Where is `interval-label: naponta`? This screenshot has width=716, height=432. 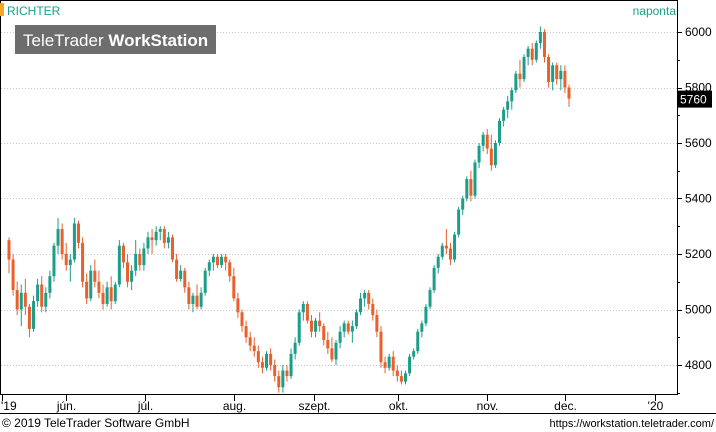 interval-label: naponta is located at coordinates (655, 11).